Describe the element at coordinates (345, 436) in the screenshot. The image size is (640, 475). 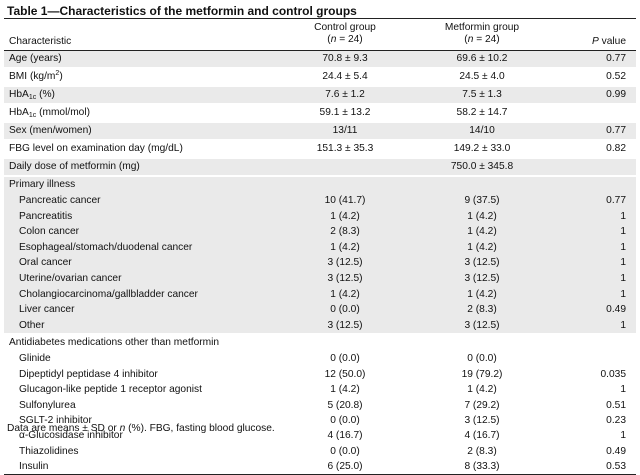
I see `control-value: 4 (16.7)` at that location.